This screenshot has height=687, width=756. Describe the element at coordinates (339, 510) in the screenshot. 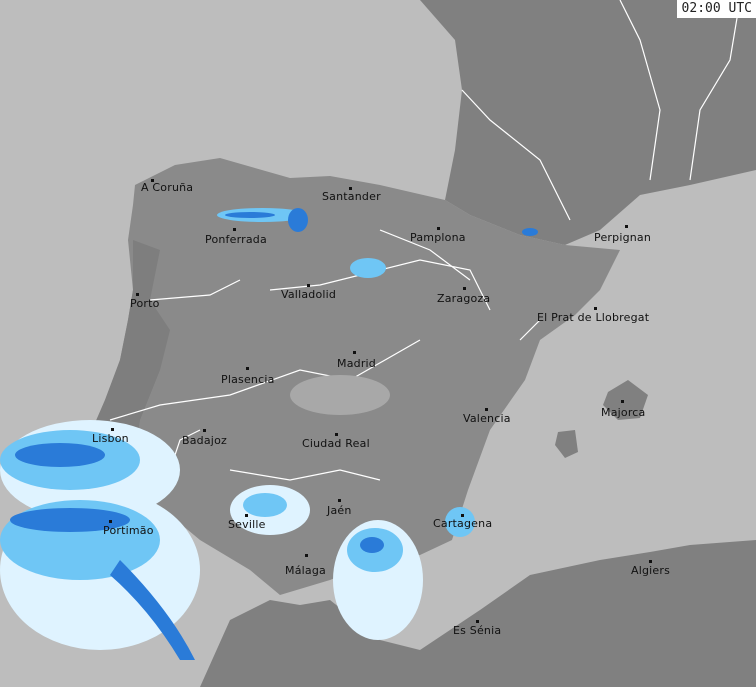

I see `city-label: Jaén` at that location.